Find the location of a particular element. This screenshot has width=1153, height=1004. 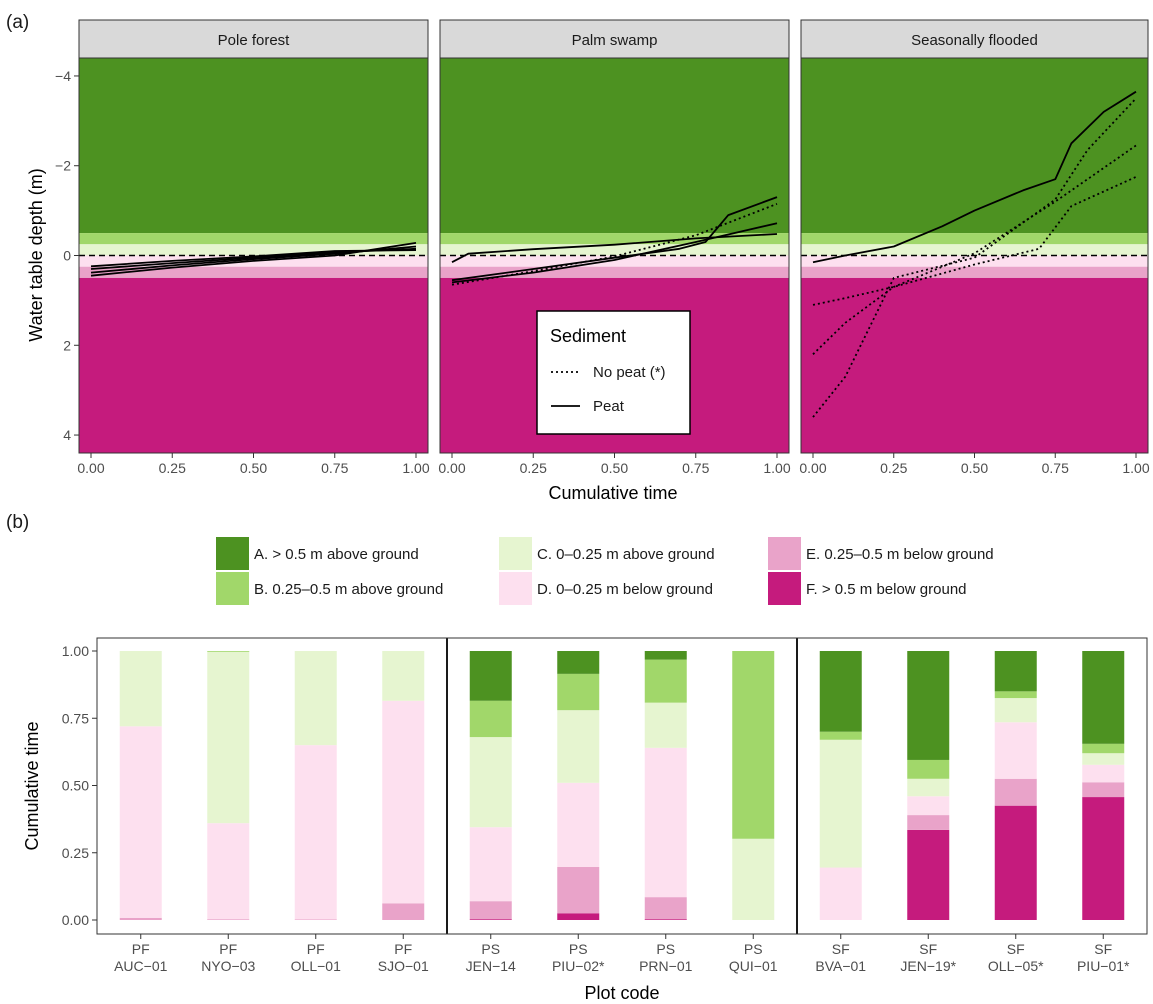

y-tick-label: 4 is located at coordinates (67, 435).